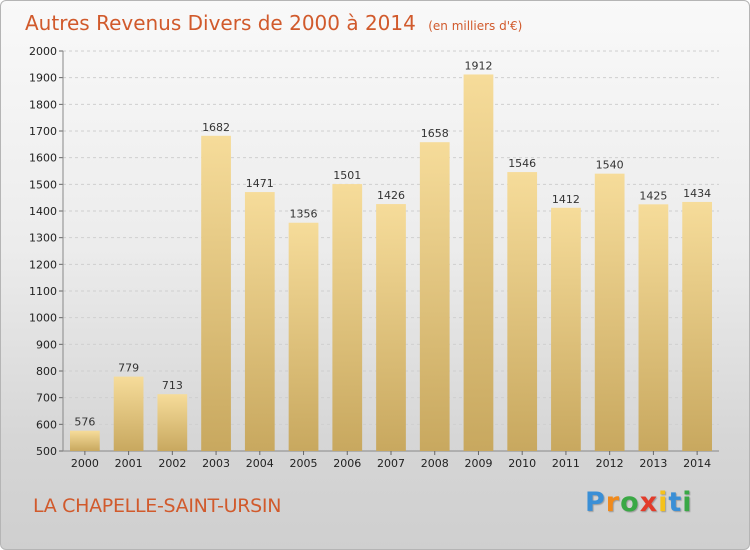 This screenshot has height=550, width=750. What do you see at coordinates (613, 502) in the screenshot?
I see `logo-letter: r` at bounding box center [613, 502].